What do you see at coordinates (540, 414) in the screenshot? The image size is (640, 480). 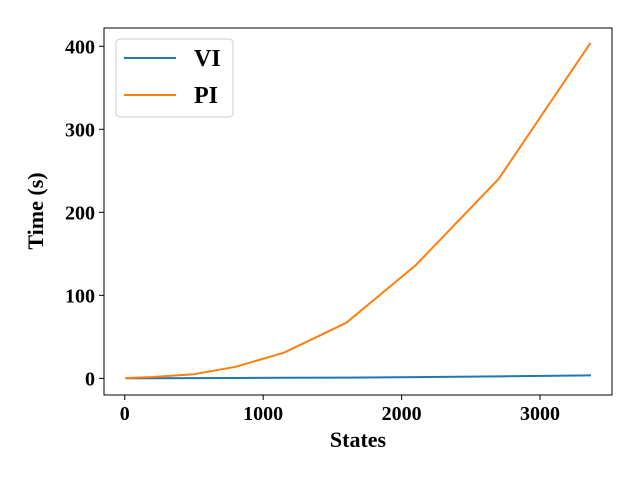 I see `x-tick-label: 3000` at bounding box center [540, 414].